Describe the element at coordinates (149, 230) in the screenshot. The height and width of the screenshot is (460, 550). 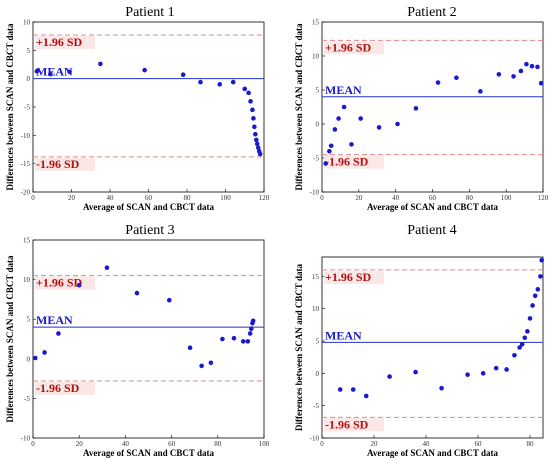
I see `chart-title: Patient 3` at that location.